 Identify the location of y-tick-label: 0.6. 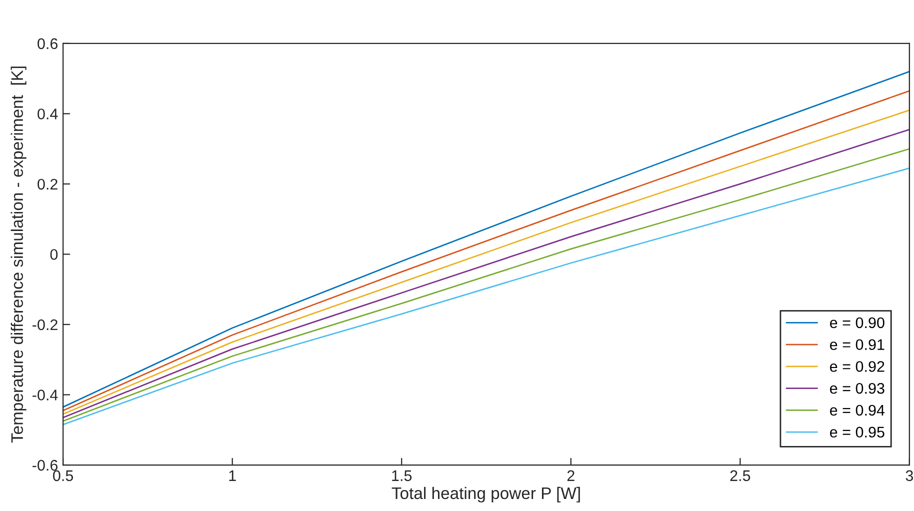
(48, 44).